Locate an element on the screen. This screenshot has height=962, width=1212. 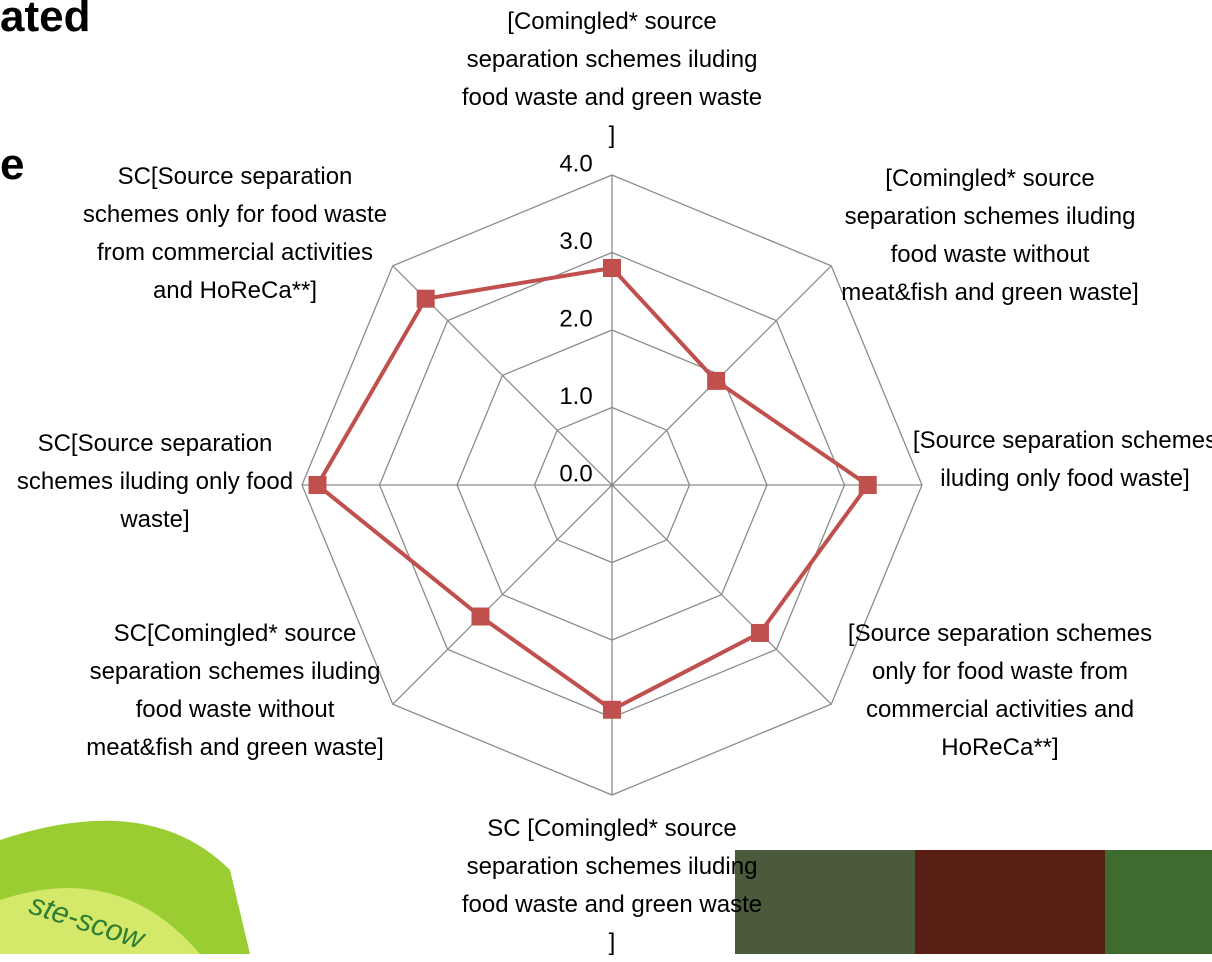
tick-label: 4.0 is located at coordinates (575, 163).